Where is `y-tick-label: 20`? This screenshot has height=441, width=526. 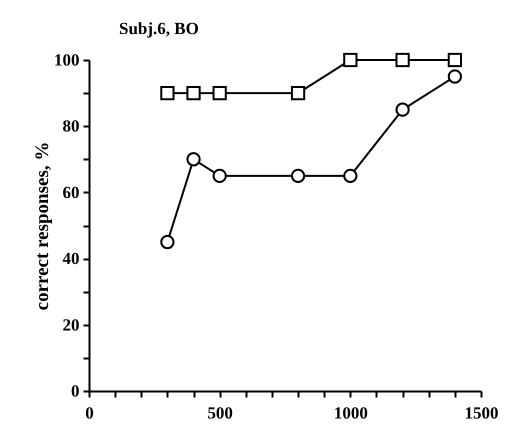
y-tick-label: 20 is located at coordinates (71, 324).